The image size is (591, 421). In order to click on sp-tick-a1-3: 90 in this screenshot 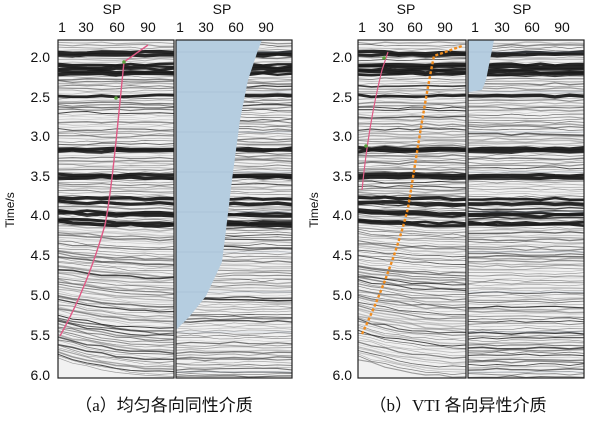, I will do `click(148, 27)`.